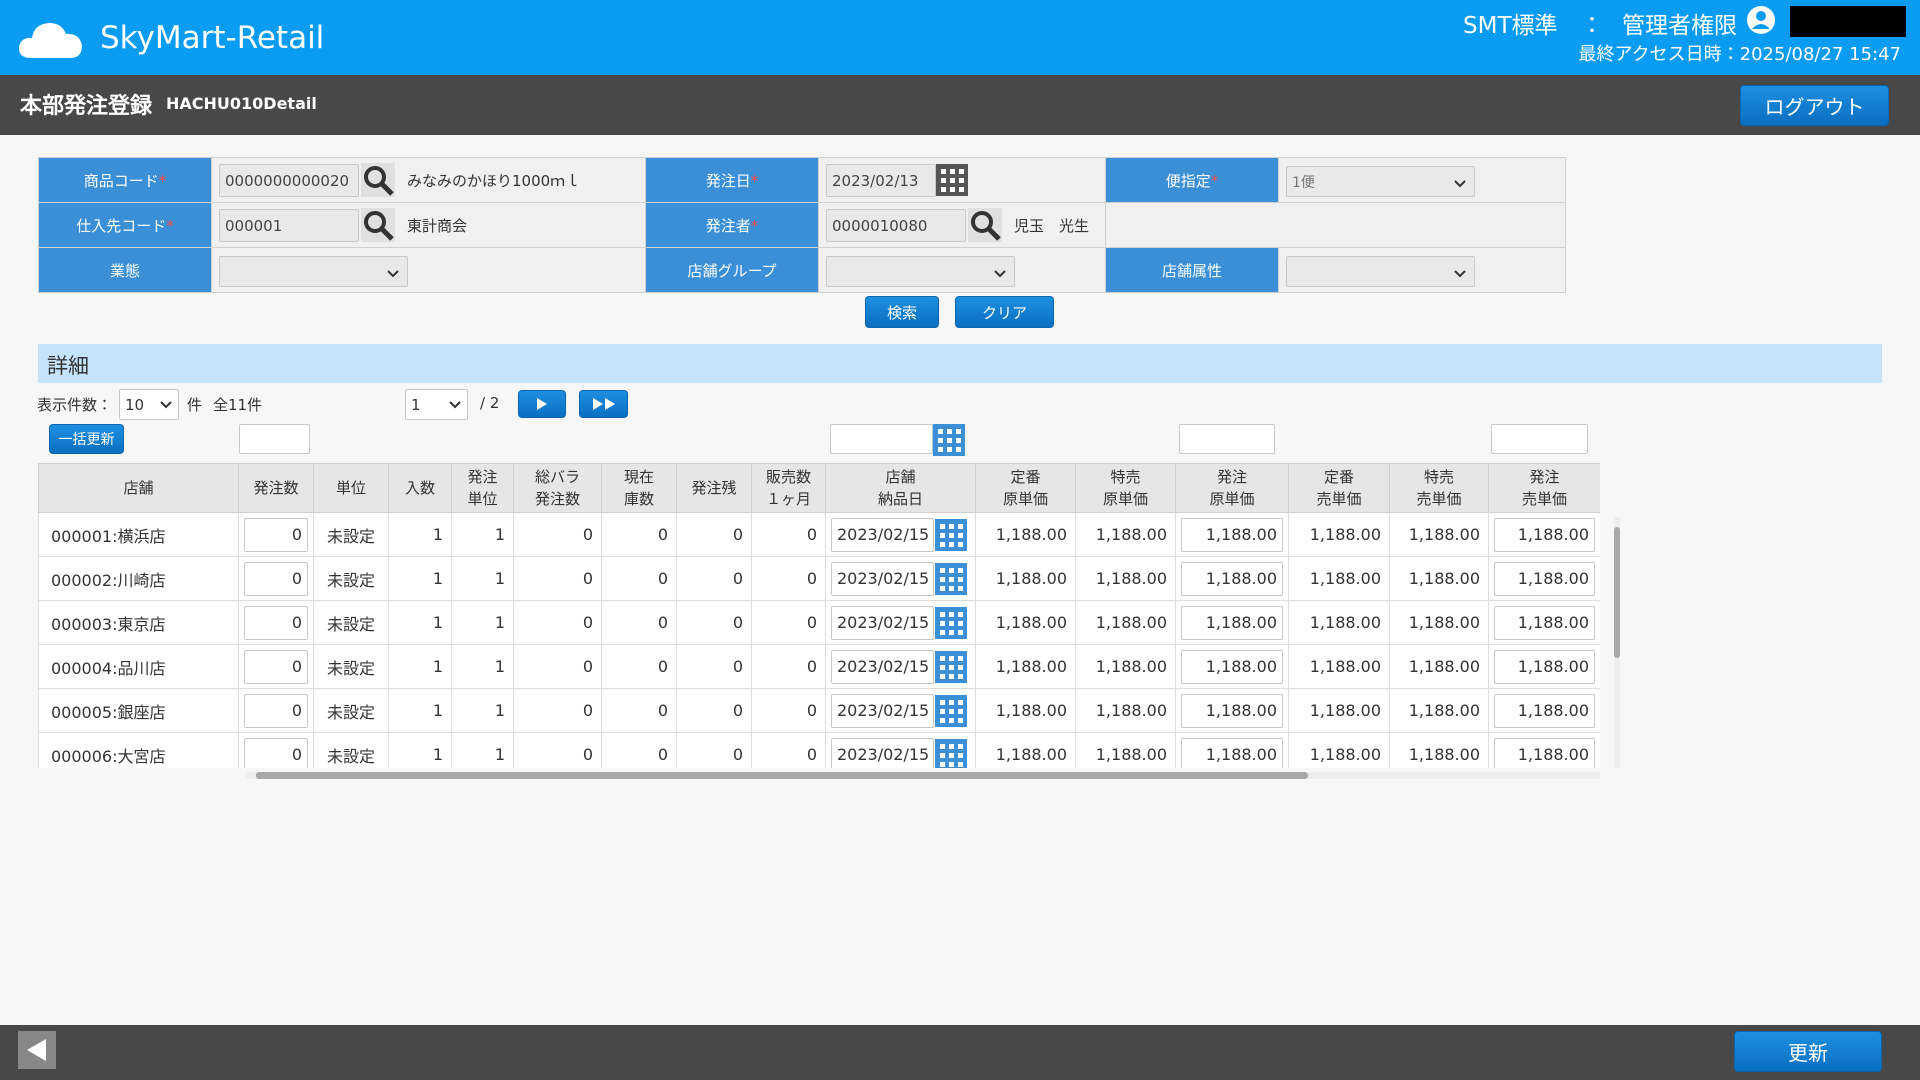 This screenshot has width=1920, height=1080. Describe the element at coordinates (1380, 181) in the screenshot. I see `select-input: 1便` at that location.